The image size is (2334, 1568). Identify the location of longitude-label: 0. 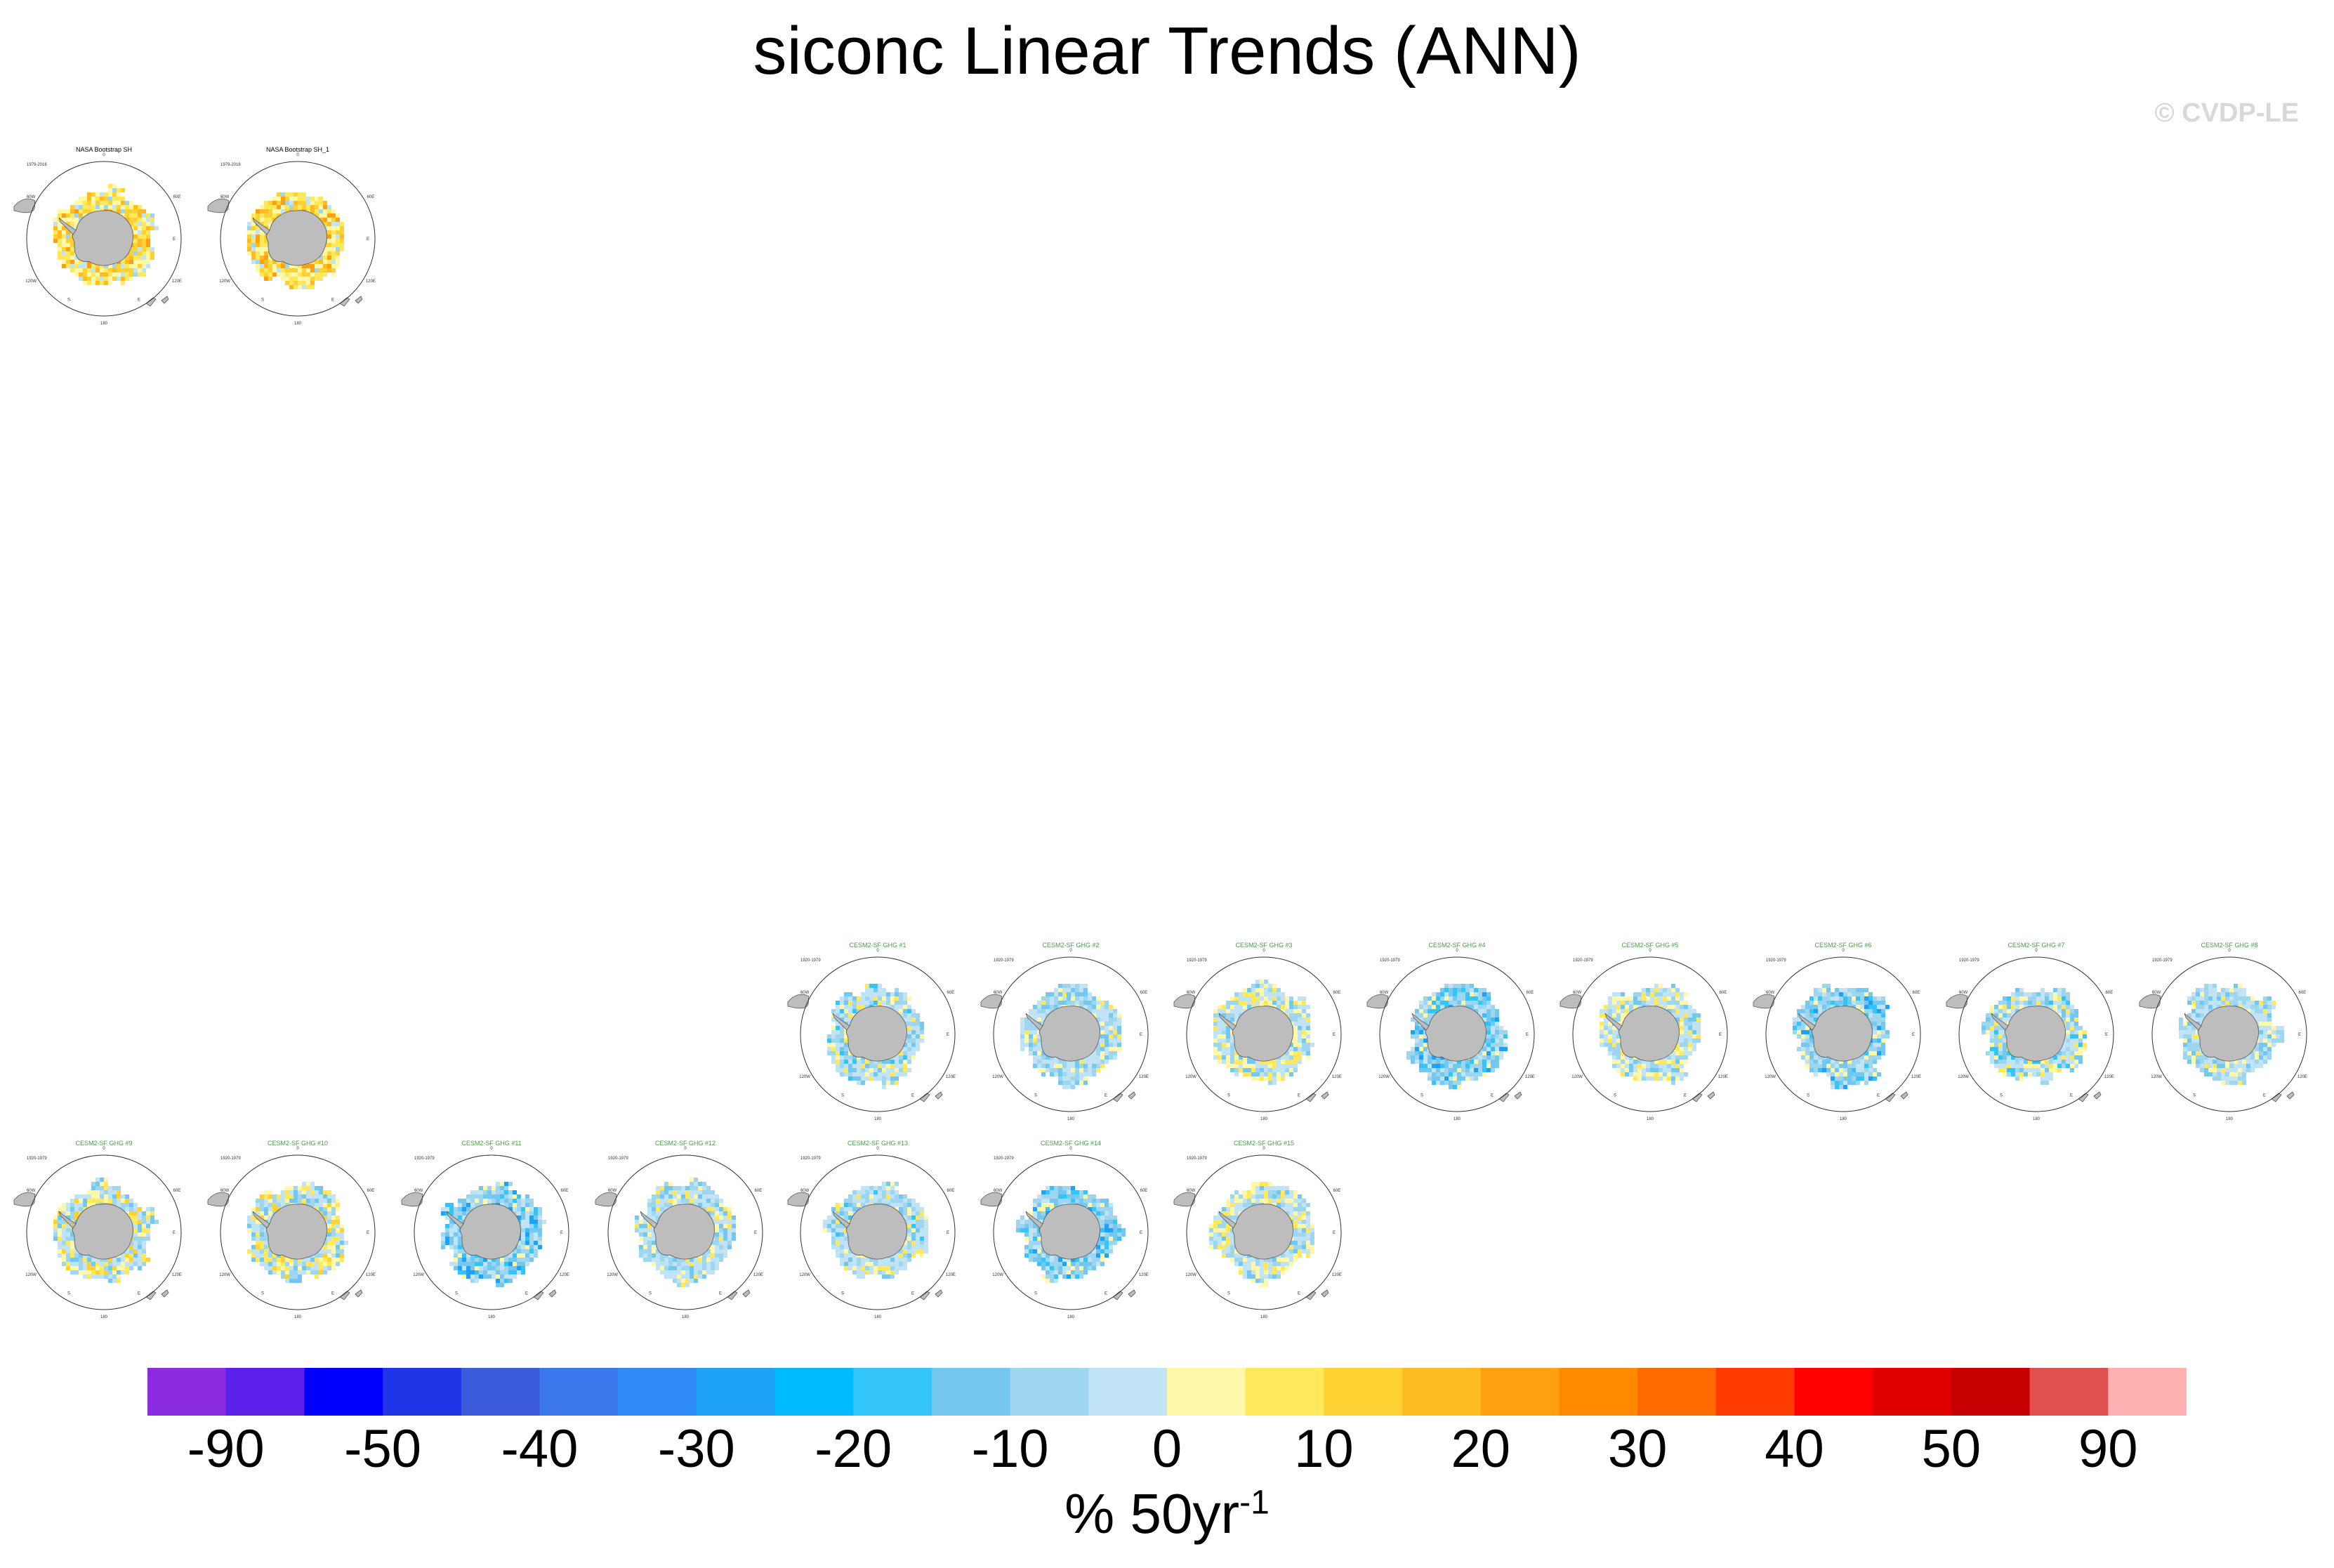
(2229, 951).